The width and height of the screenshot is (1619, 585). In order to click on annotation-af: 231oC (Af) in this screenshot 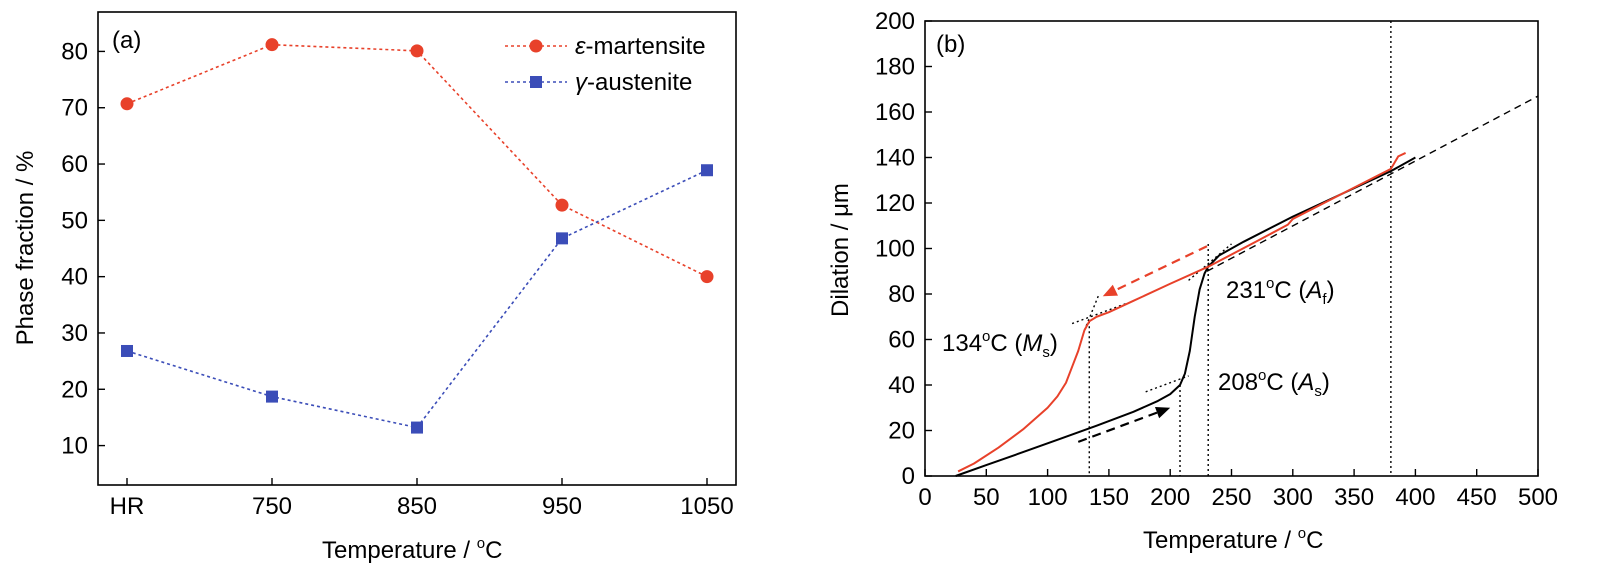, I will do `click(1280, 291)`.